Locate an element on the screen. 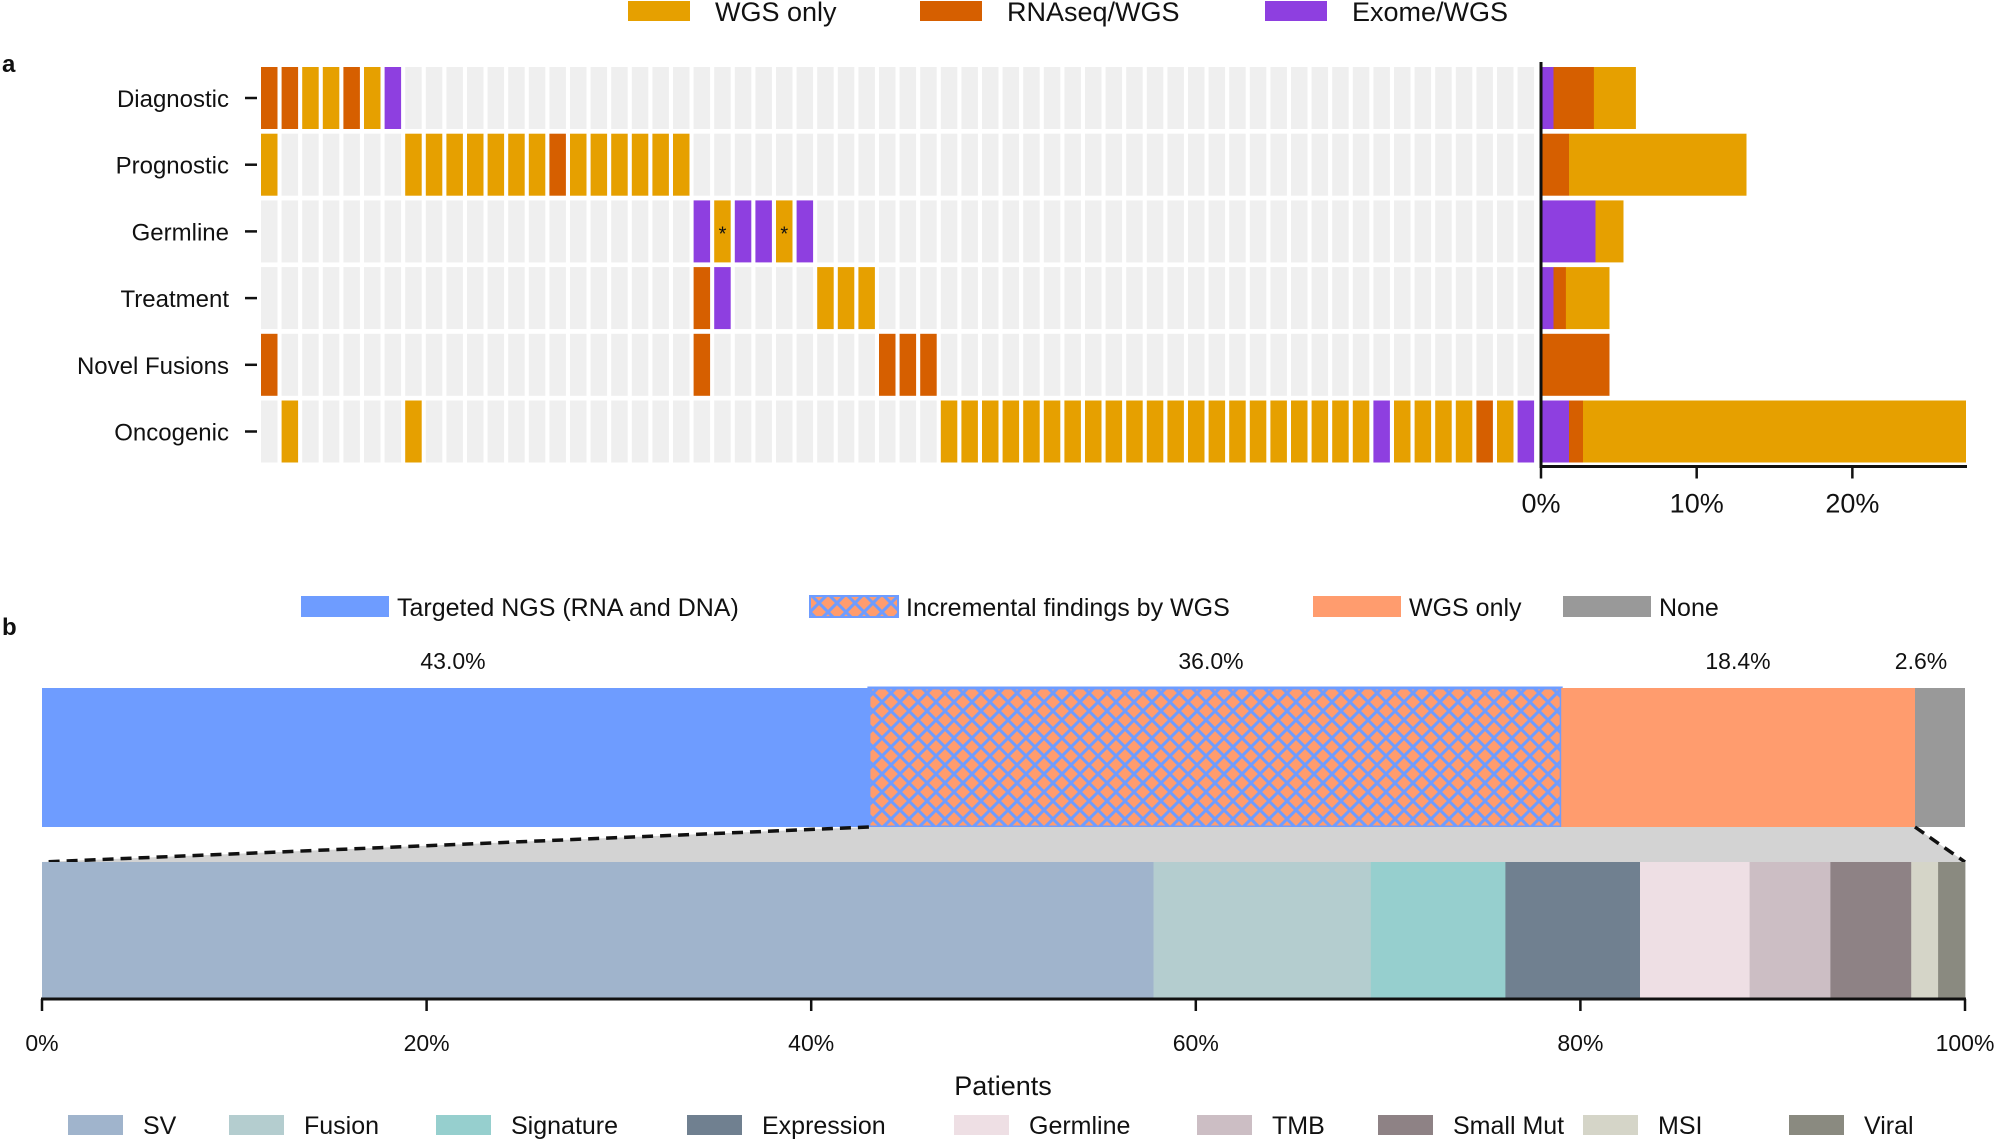 The height and width of the screenshot is (1139, 1997). row-label: Diagnostic is located at coordinates (173, 99).